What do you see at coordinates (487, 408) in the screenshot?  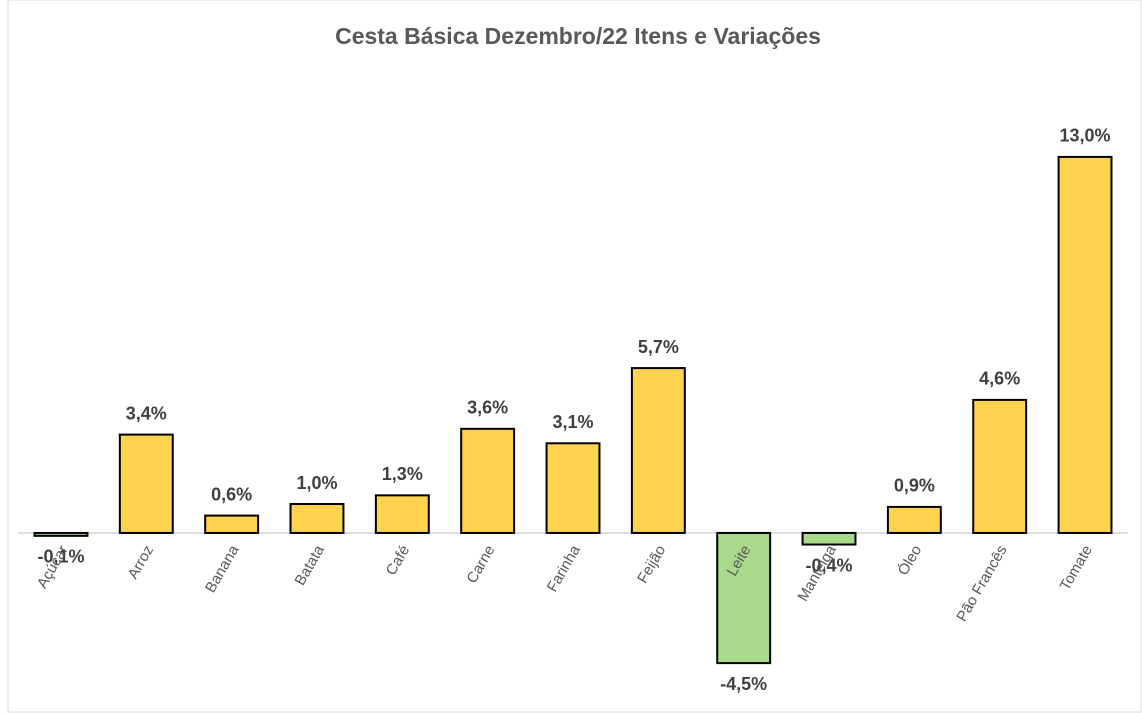 I see `value-label: 3,6%` at bounding box center [487, 408].